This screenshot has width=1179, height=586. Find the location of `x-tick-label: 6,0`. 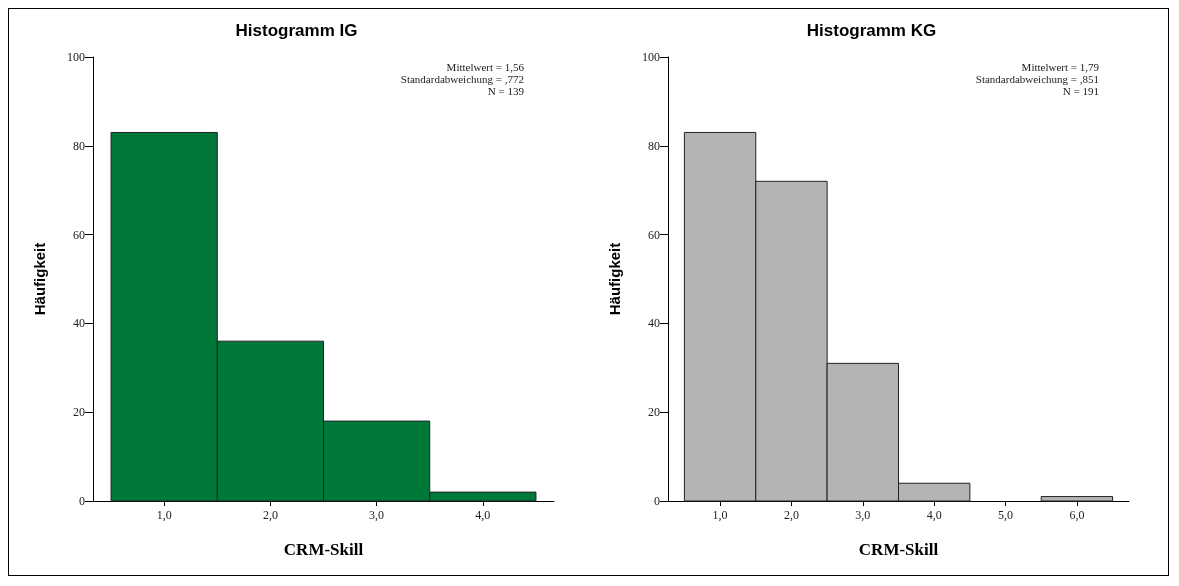

x-tick-label: 6,0 is located at coordinates (1077, 515).